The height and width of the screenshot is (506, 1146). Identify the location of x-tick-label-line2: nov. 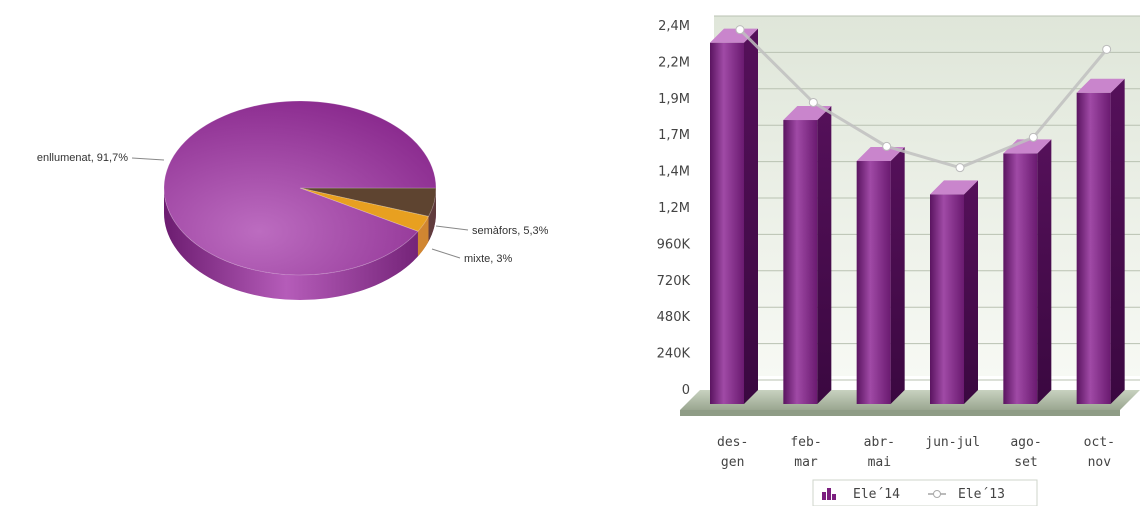
(1100, 462).